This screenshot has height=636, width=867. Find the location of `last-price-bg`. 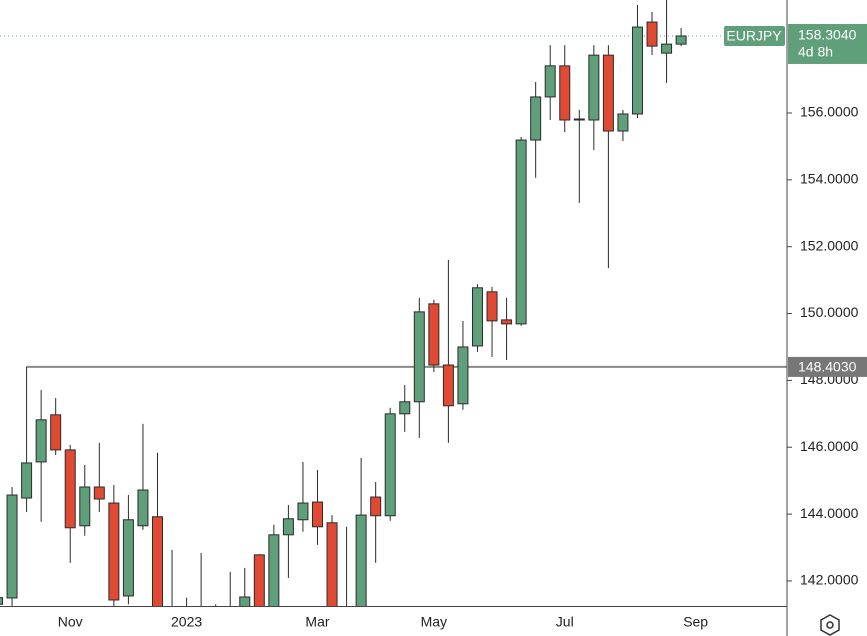

last-price-bg is located at coordinates (827, 43).